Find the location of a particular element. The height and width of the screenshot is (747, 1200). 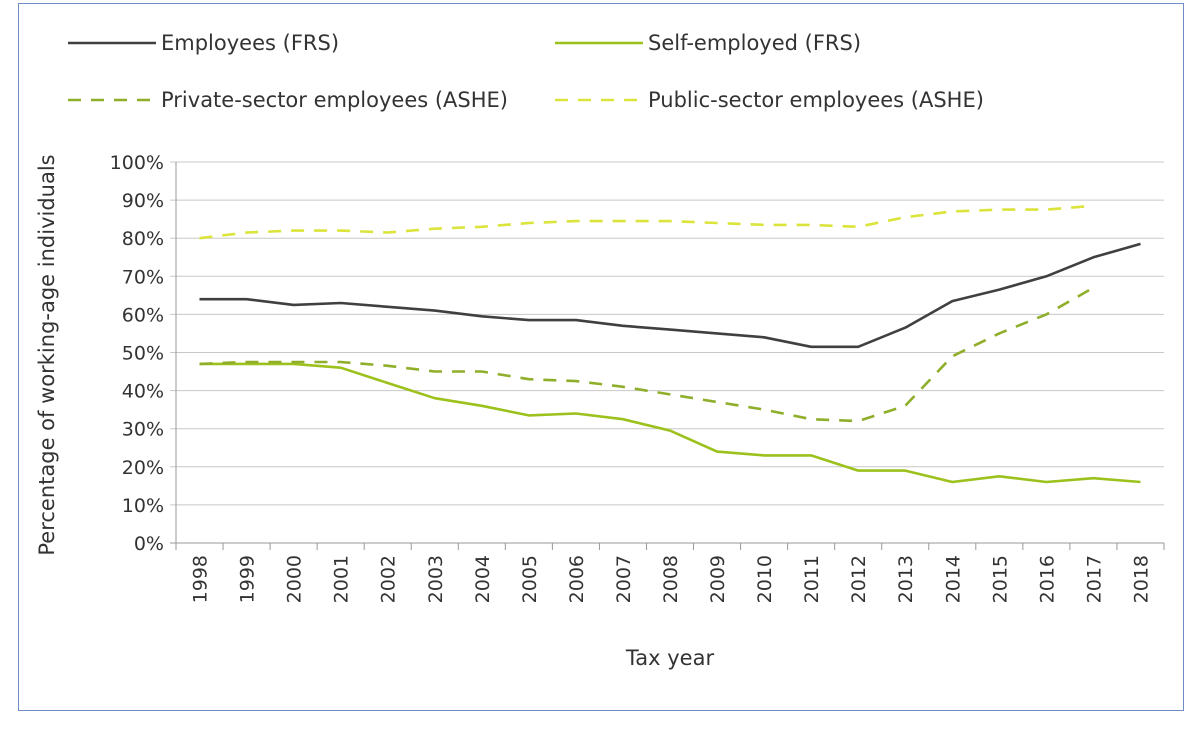

y-tick-label: 0% is located at coordinates (149, 544).